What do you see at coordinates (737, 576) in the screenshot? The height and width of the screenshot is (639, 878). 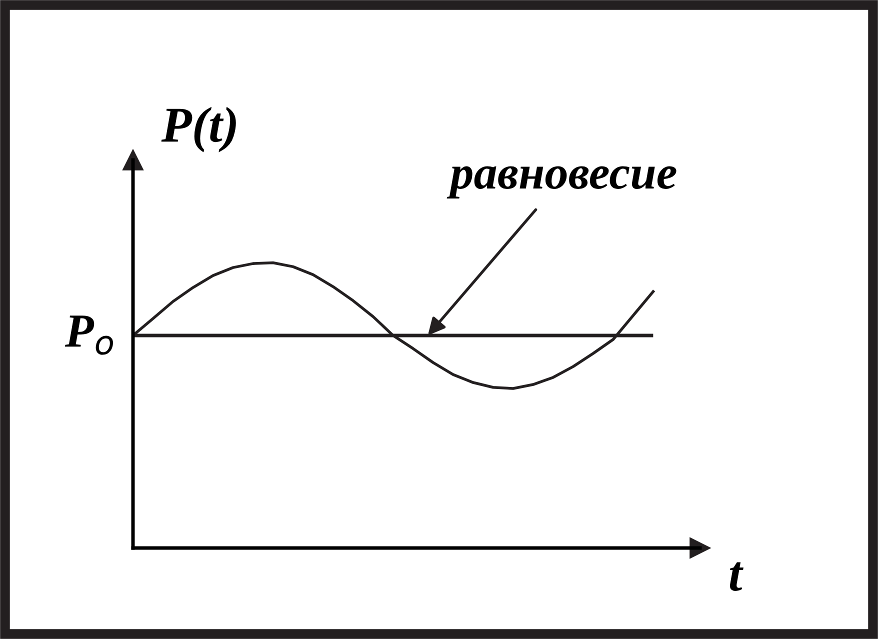 I see `x-axis-title: t` at bounding box center [737, 576].